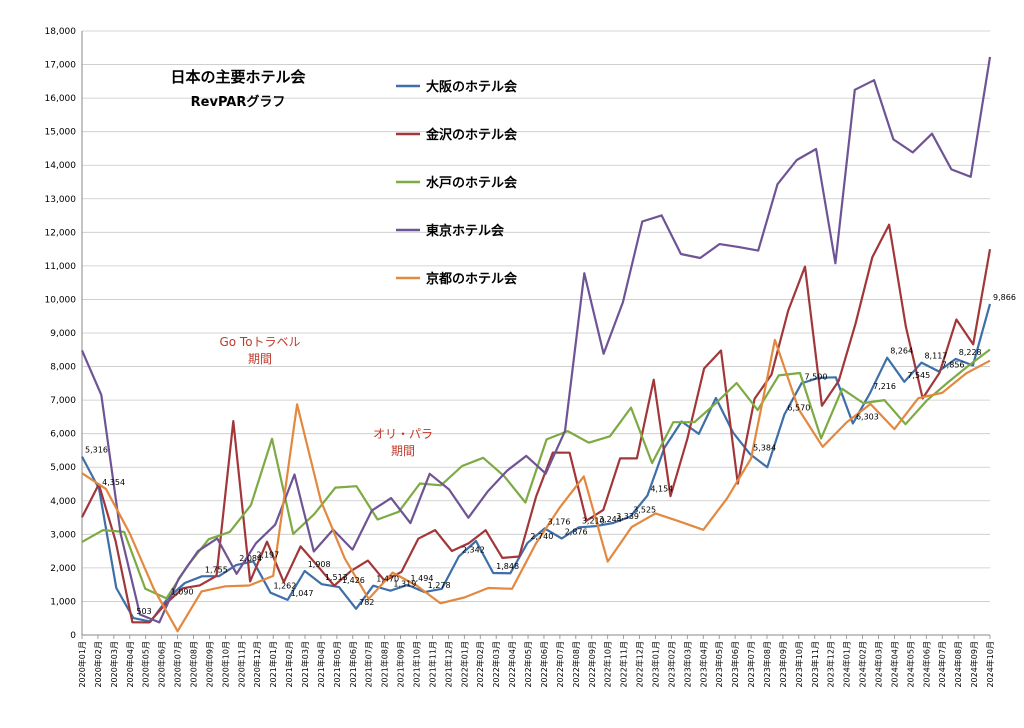  Describe the element at coordinates (465, 231) in the screenshot. I see `legend-label: 東京ホテル会` at that location.